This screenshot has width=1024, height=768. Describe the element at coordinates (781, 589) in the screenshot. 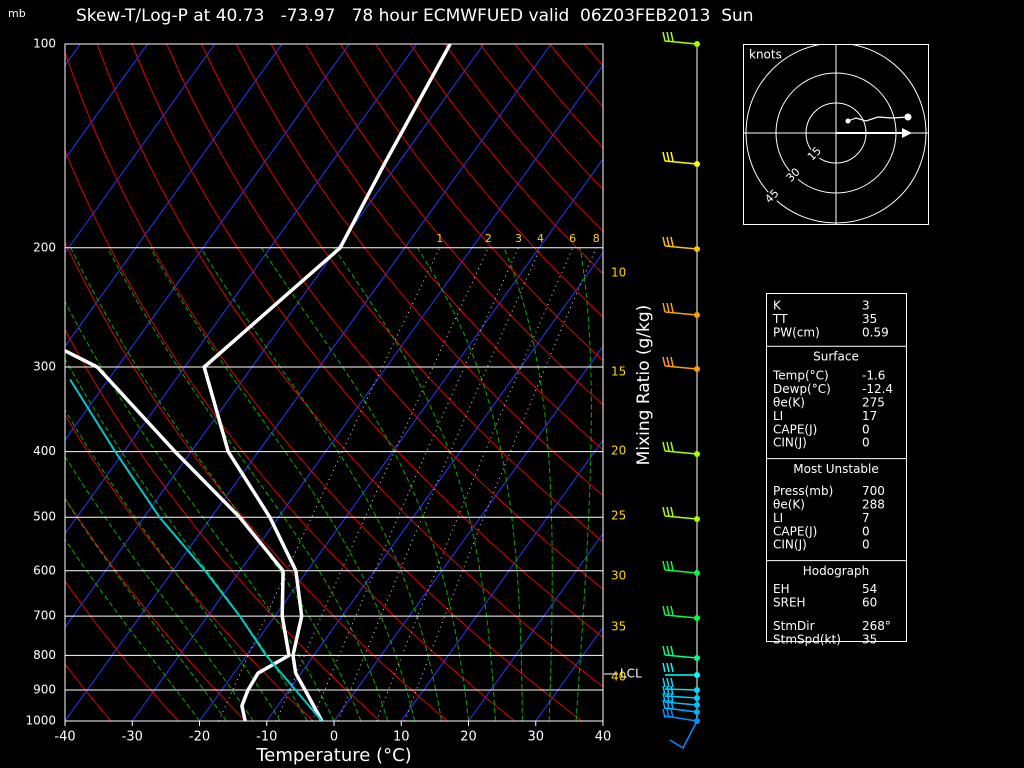

I see `row-label: EH` at that location.